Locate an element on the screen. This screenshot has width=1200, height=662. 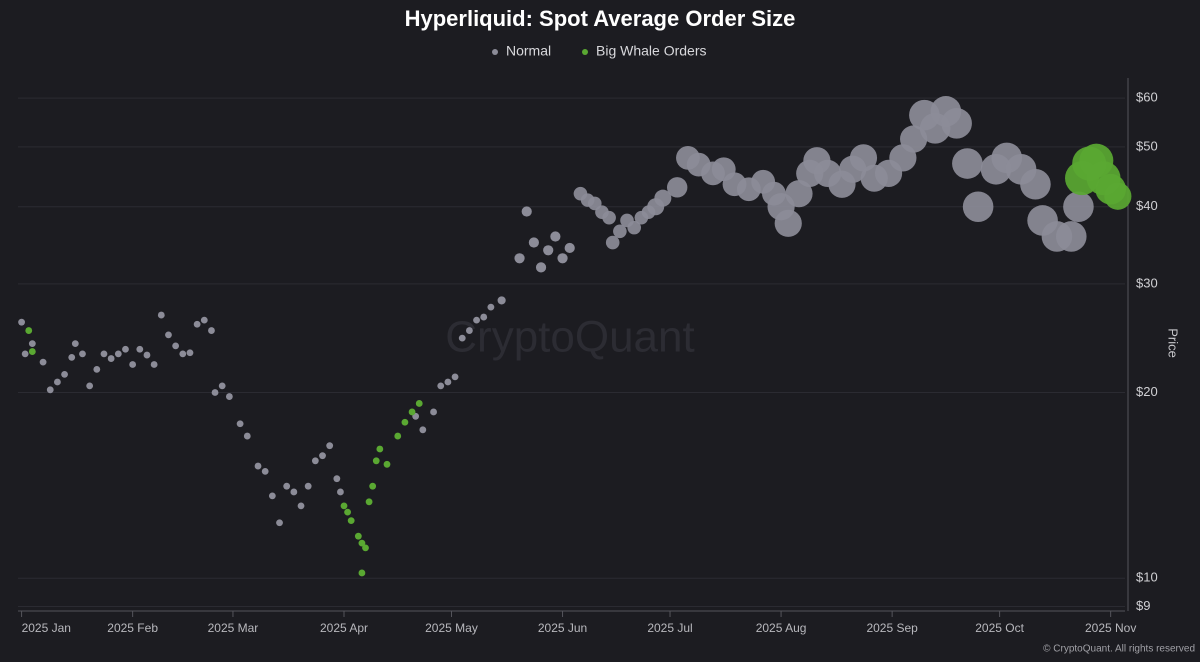
y-tick-label: $30 is located at coordinates (1147, 282).